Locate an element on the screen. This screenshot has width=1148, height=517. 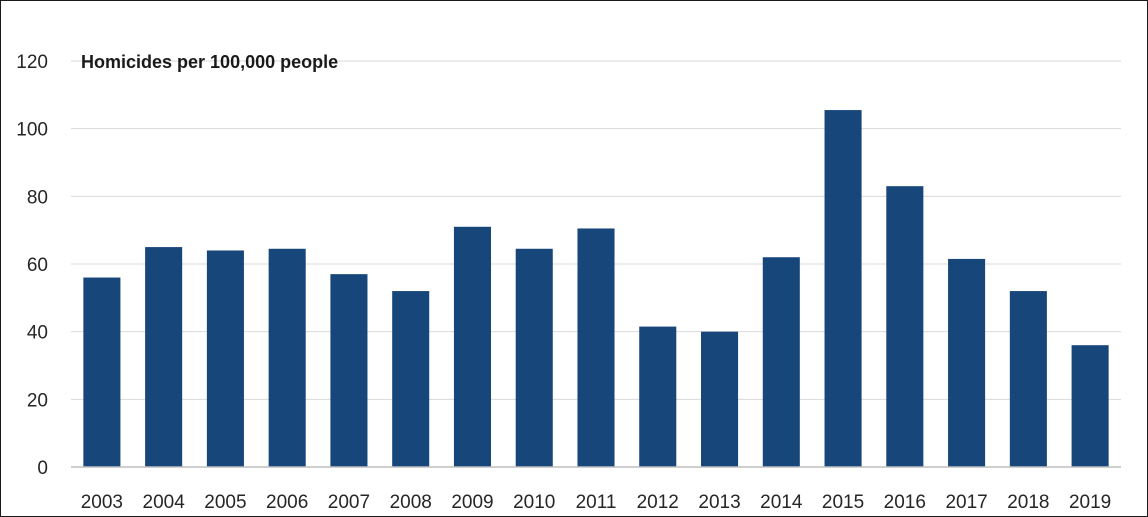
x-tick-label: 2005 is located at coordinates (225, 502).